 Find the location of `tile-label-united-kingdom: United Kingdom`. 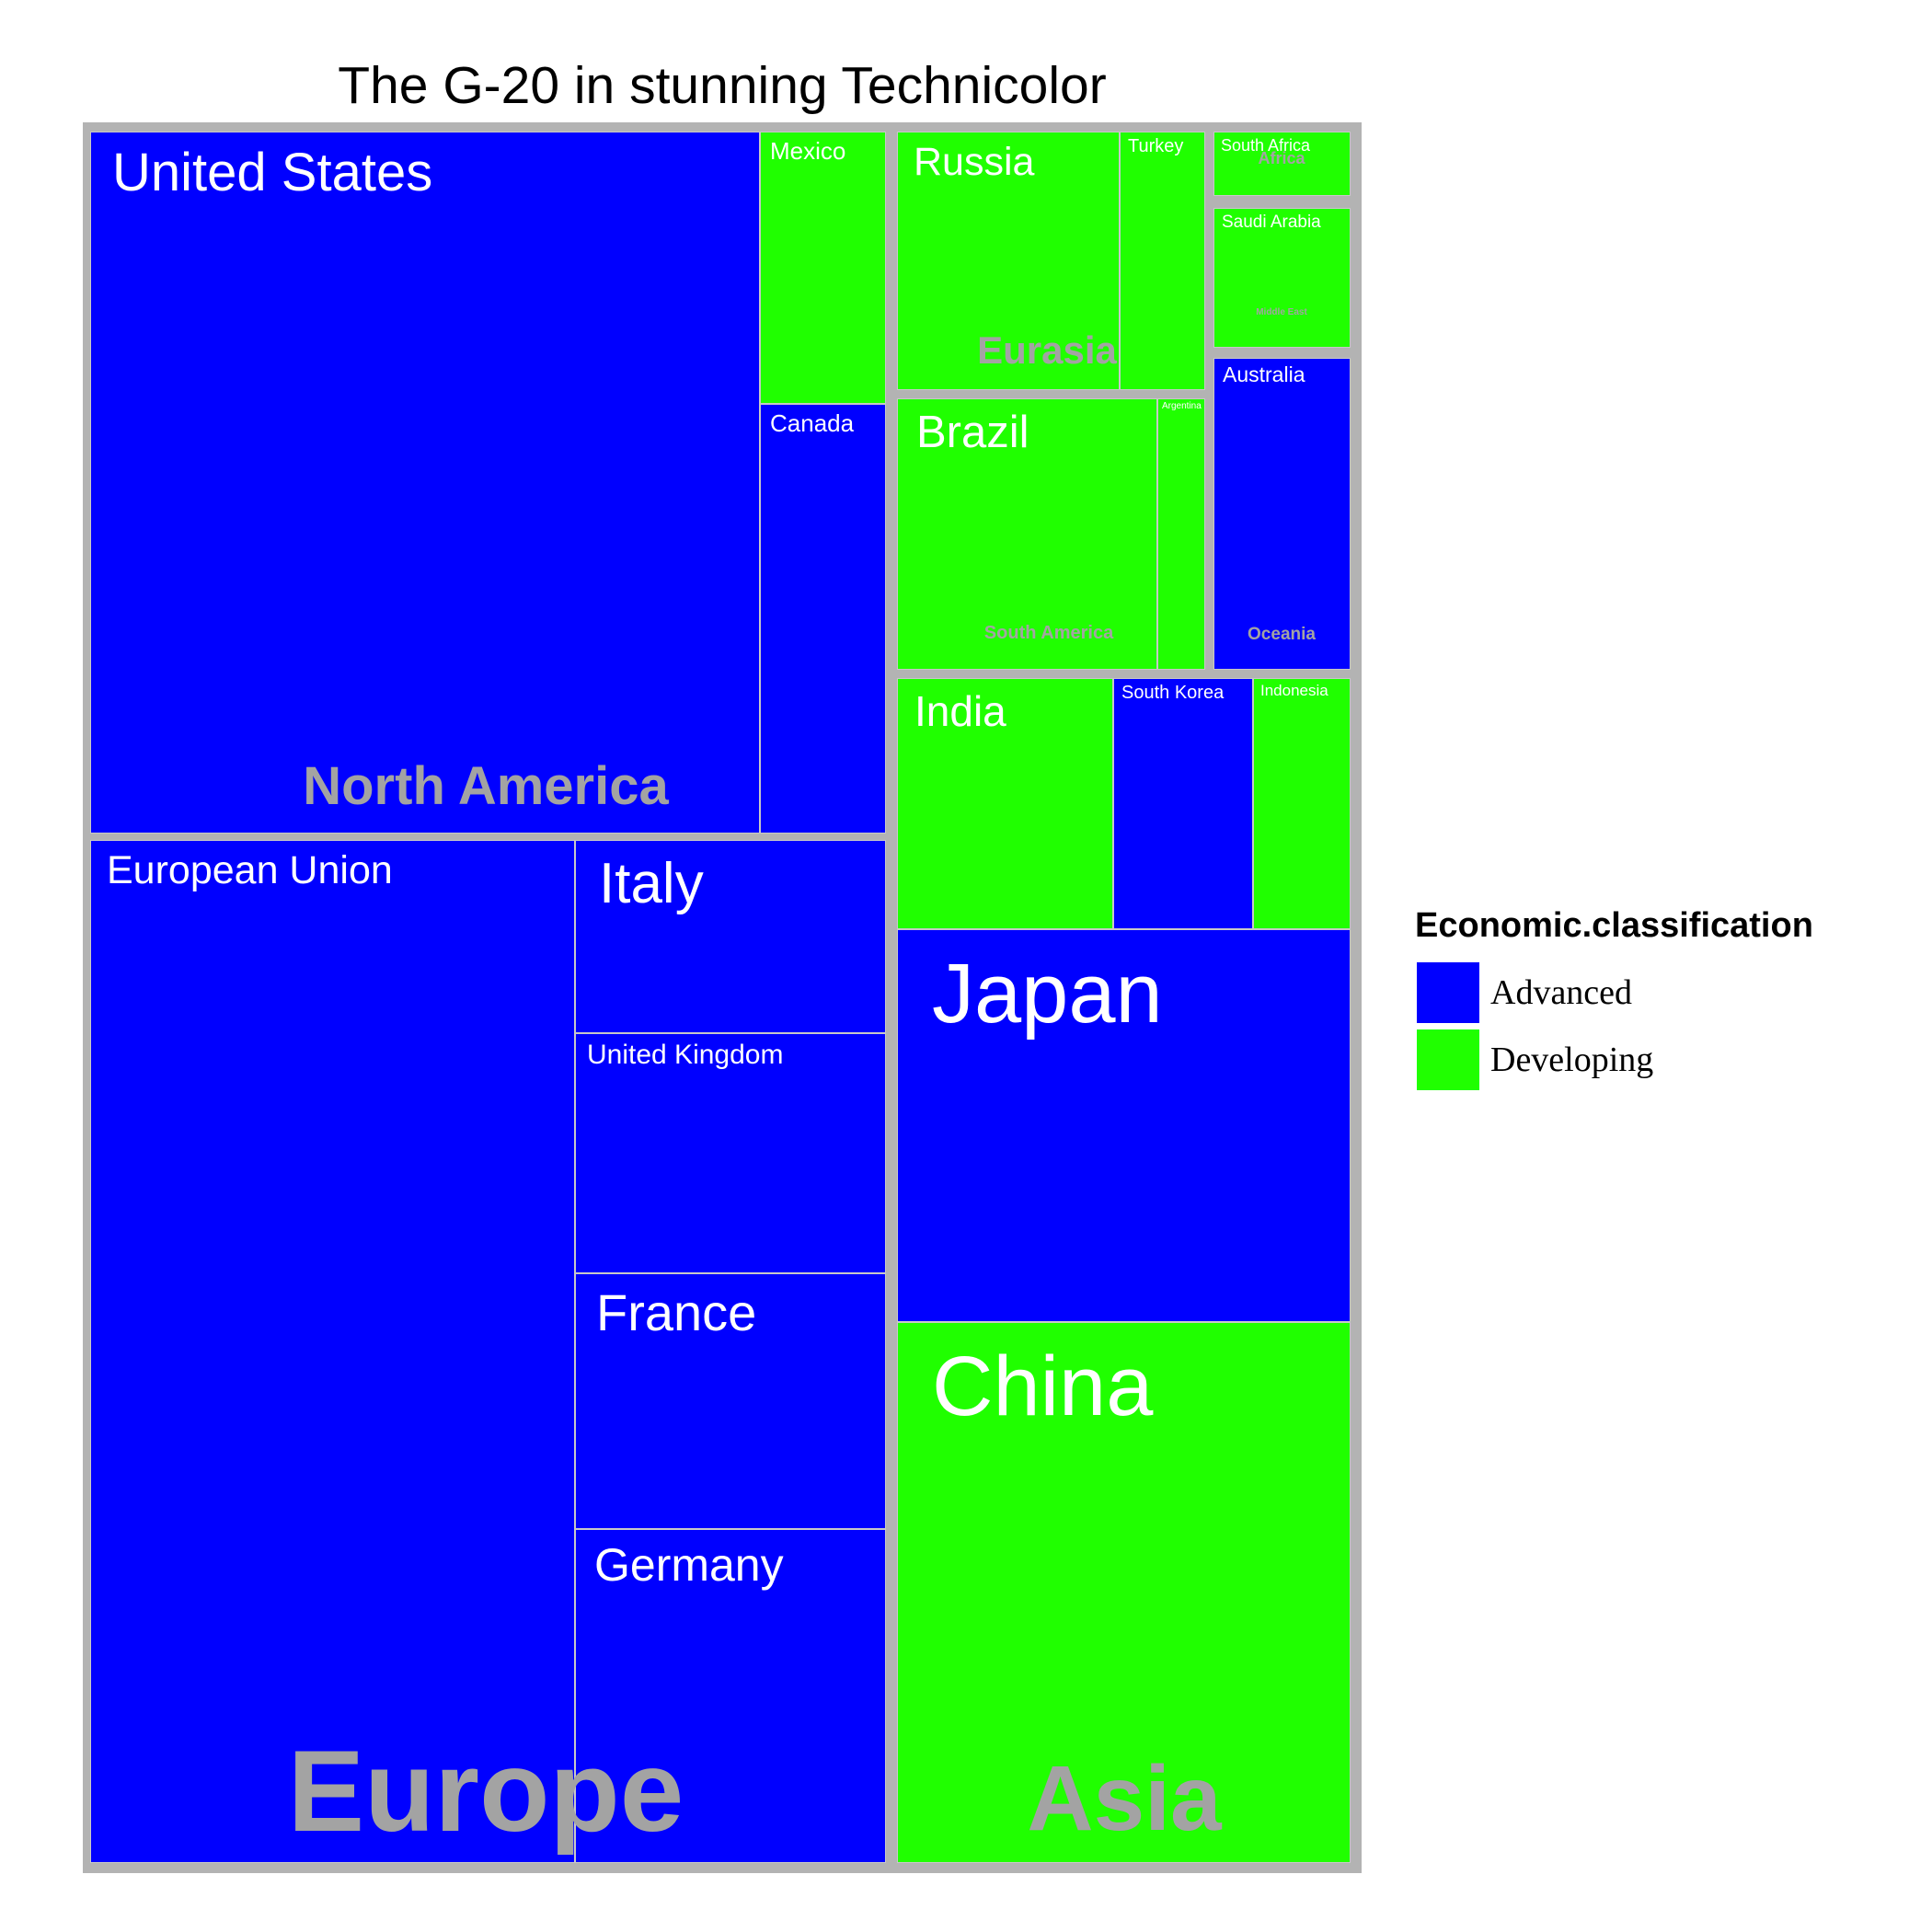

tile-label-united-kingdom: United Kingdom is located at coordinates (685, 1055).